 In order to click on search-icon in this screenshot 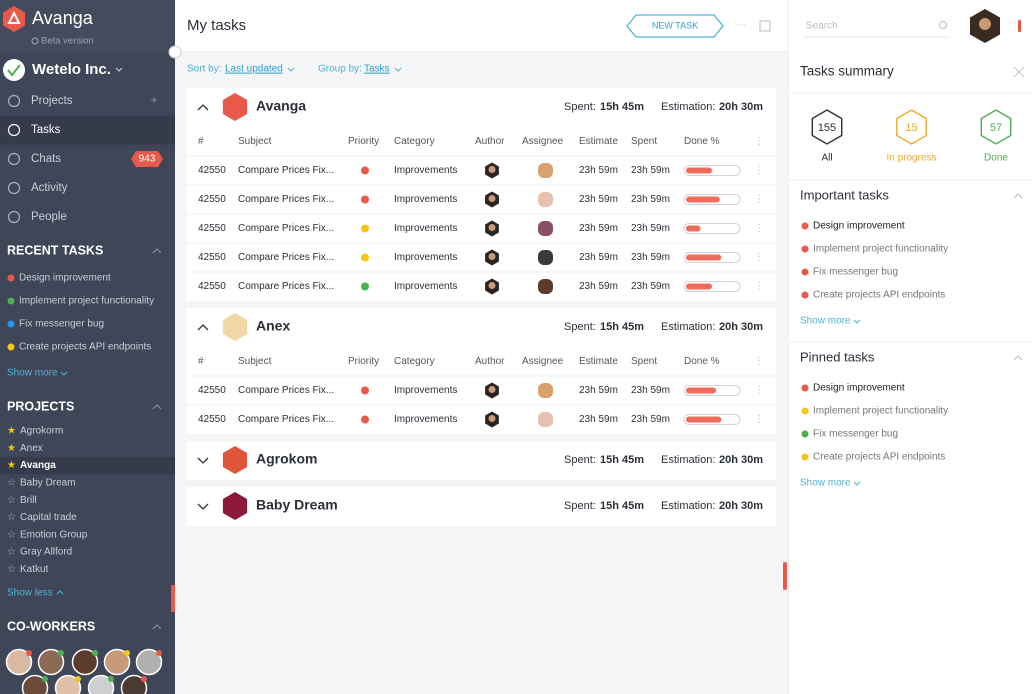, I will do `click(943, 25)`.